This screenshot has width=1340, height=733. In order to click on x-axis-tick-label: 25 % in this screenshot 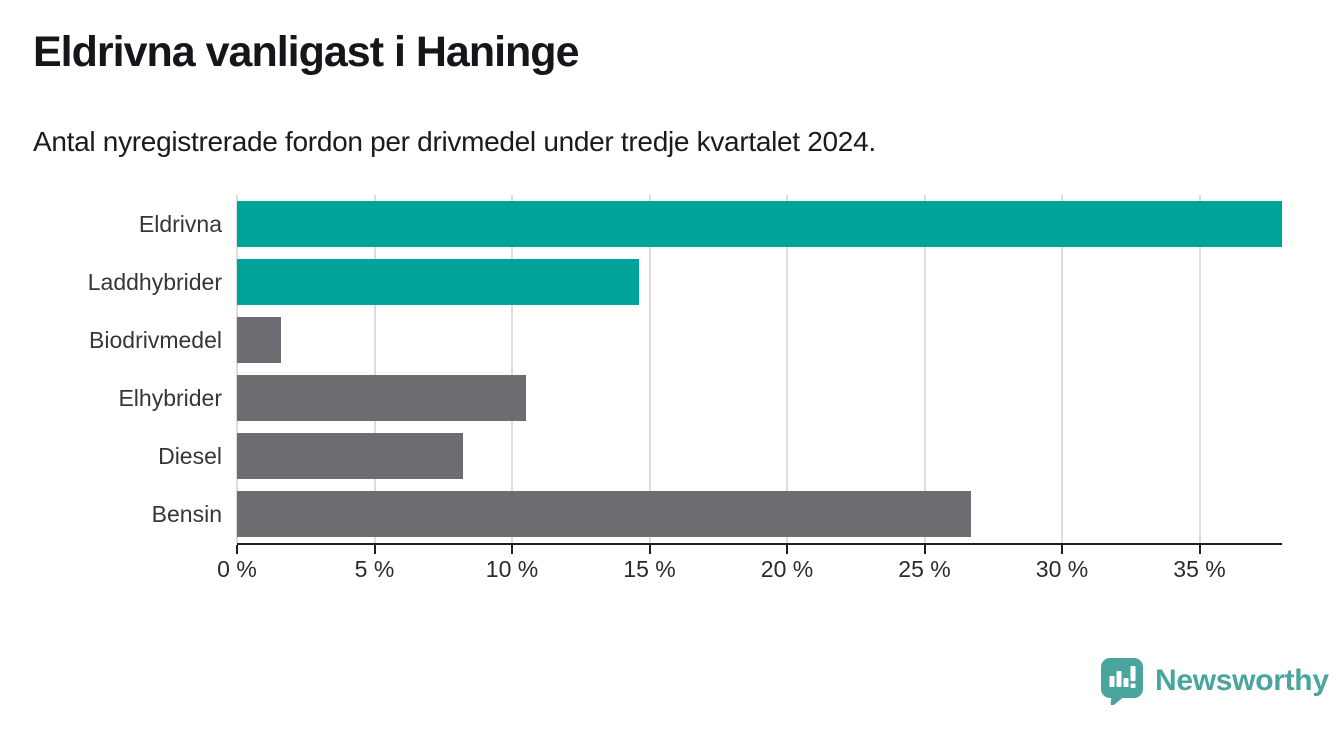, I will do `click(924, 569)`.